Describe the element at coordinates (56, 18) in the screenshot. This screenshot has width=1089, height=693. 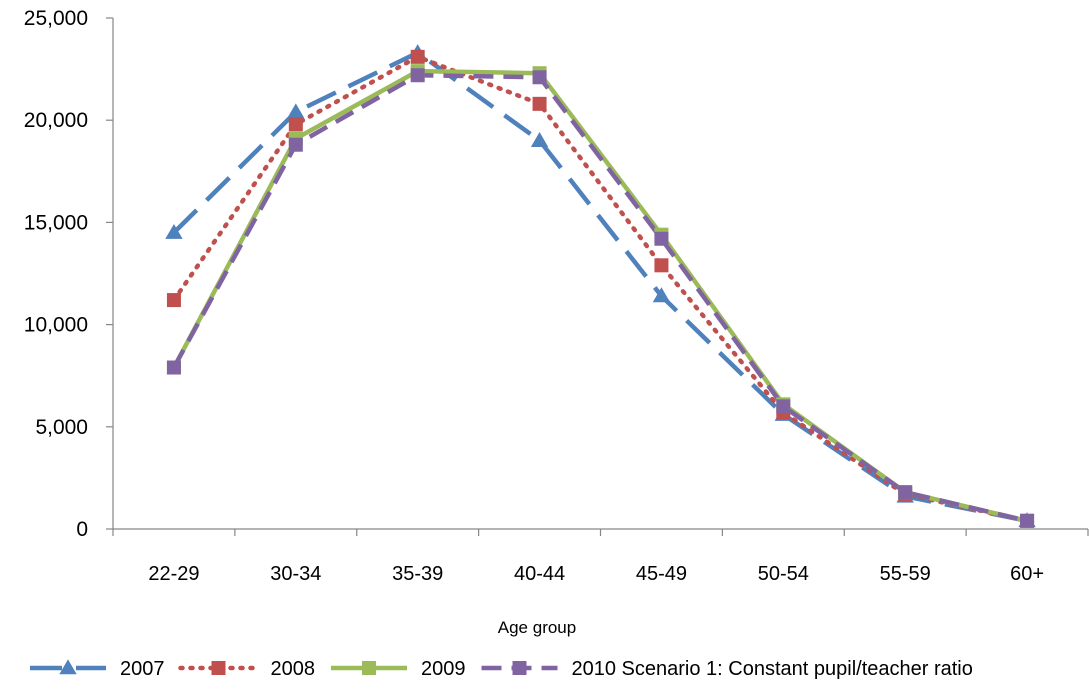
I see `y-tick-label: 25,000` at that location.